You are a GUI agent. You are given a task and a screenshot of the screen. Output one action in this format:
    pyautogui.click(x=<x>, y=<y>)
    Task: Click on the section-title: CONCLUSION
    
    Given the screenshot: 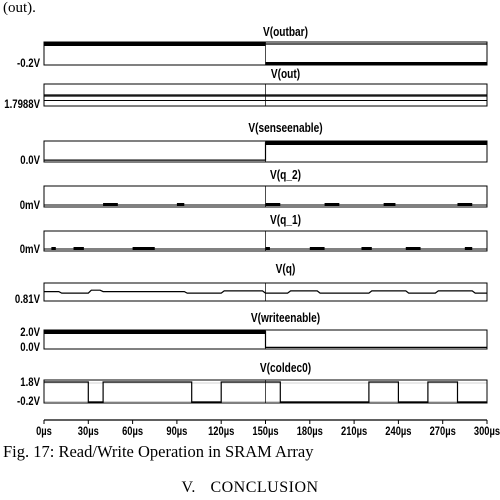 What is the action you would take?
    pyautogui.click(x=264, y=487)
    